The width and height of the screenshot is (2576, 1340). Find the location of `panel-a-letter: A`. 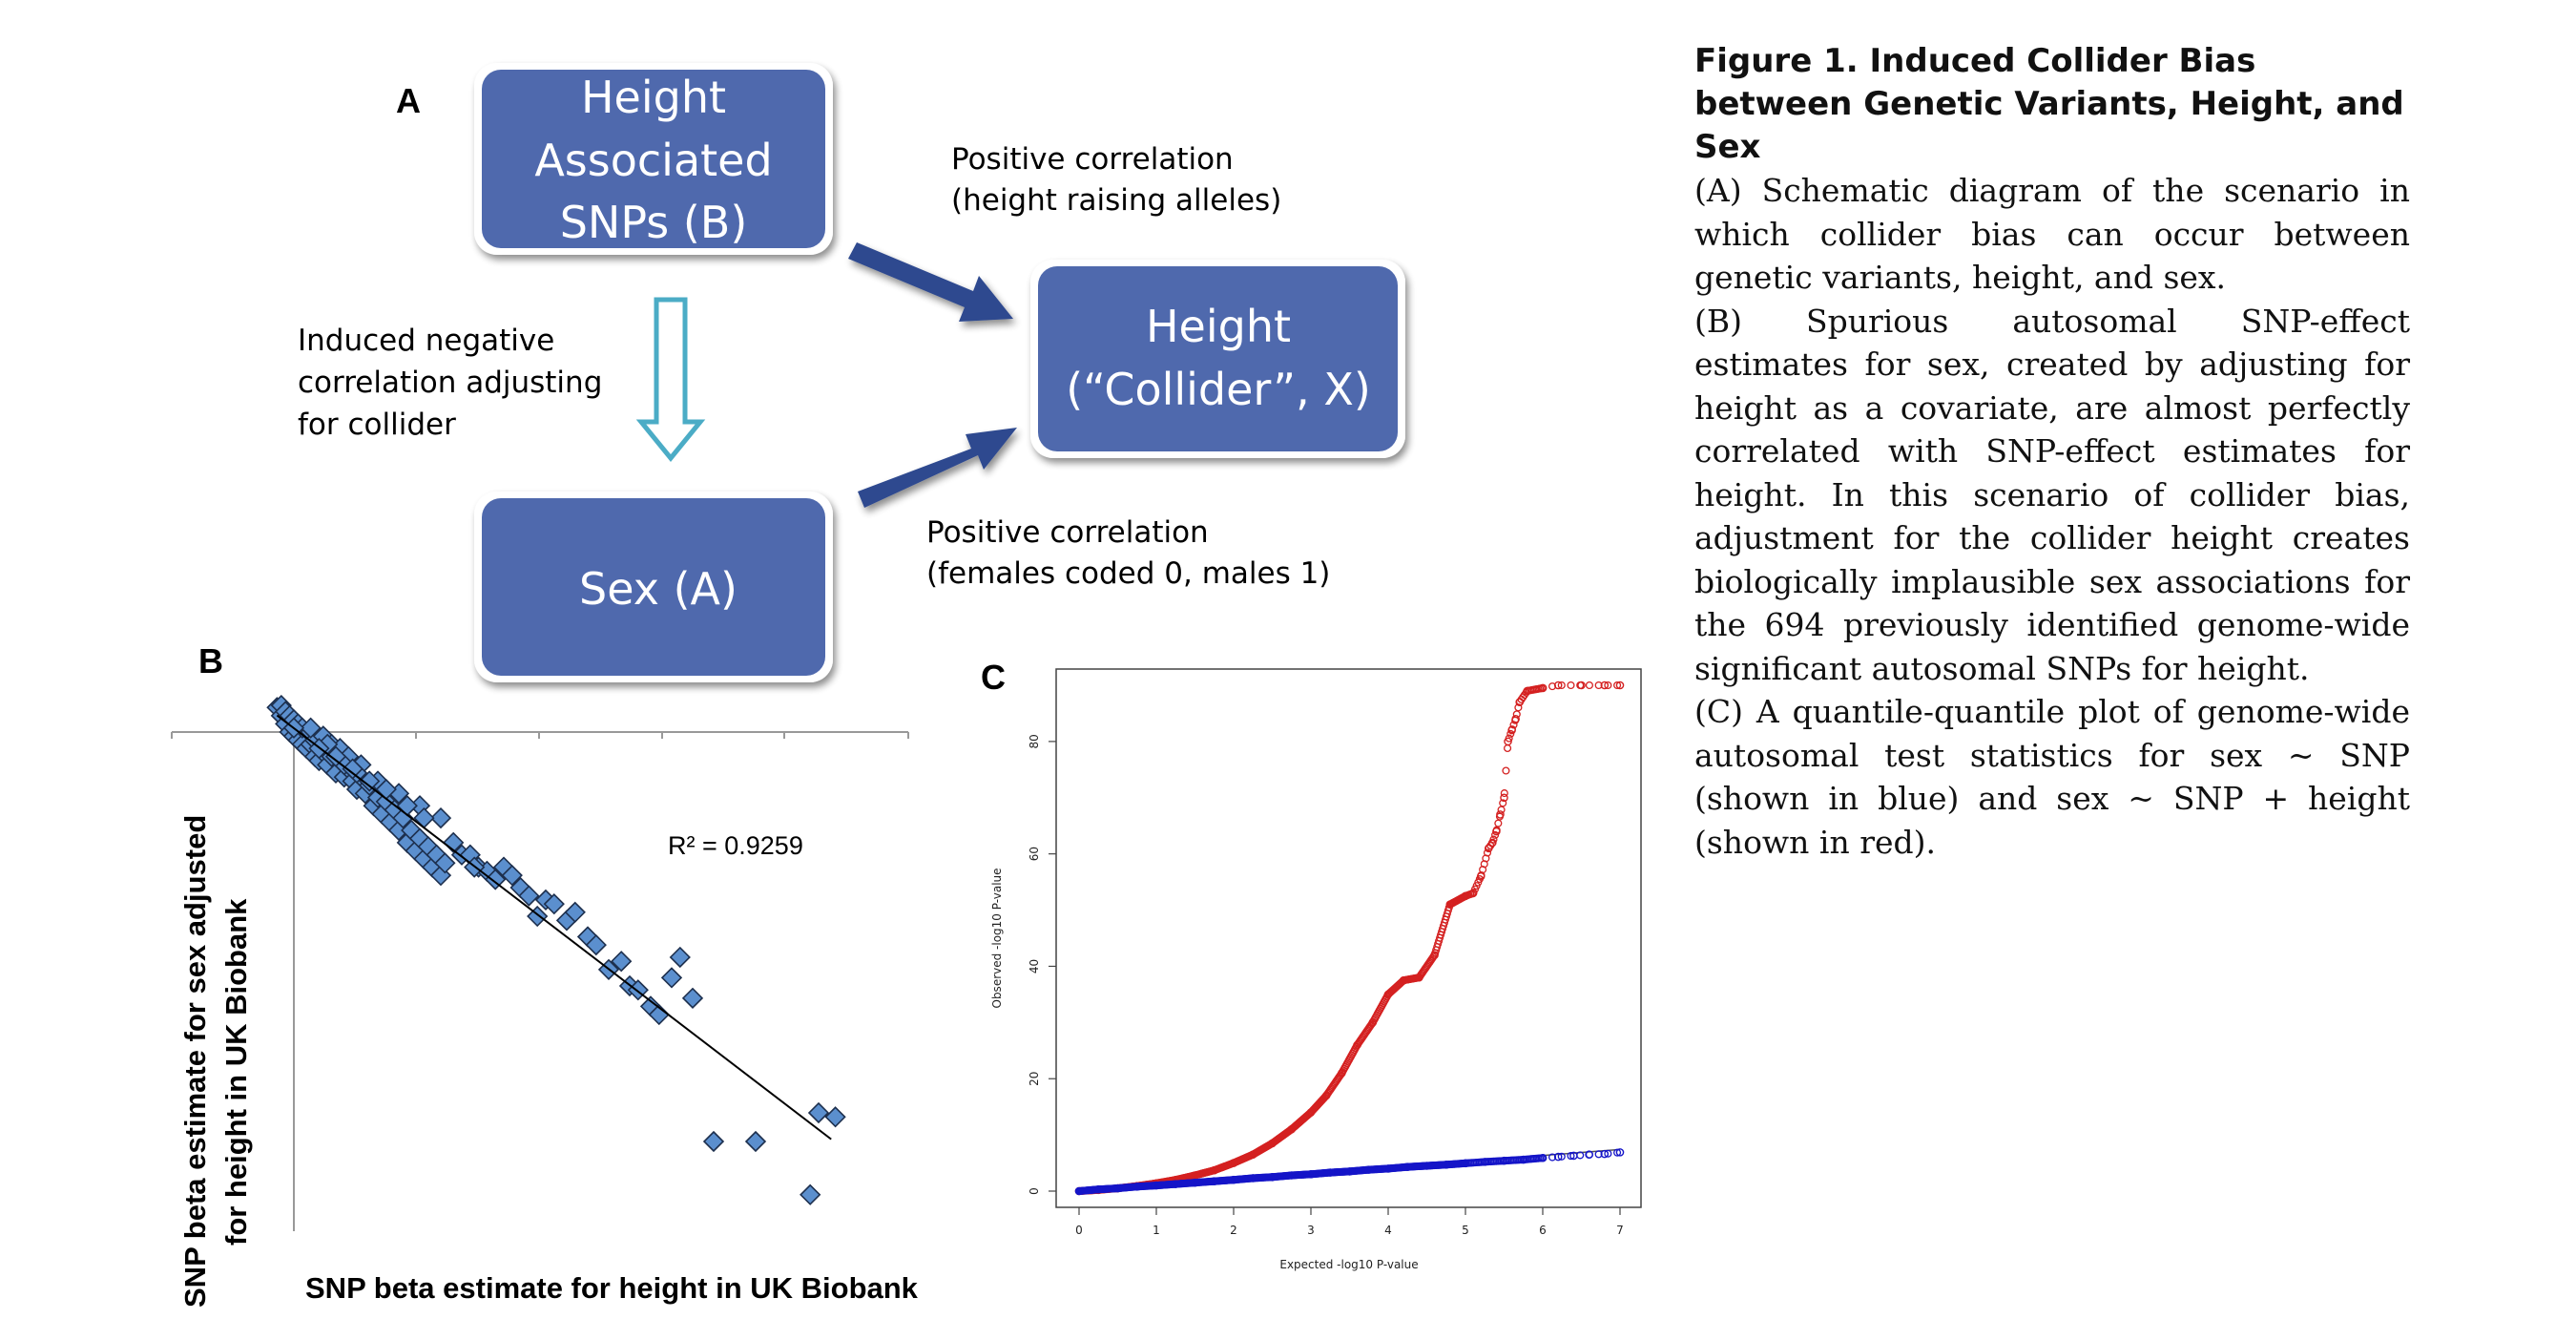

panel-a-letter: A is located at coordinates (408, 101).